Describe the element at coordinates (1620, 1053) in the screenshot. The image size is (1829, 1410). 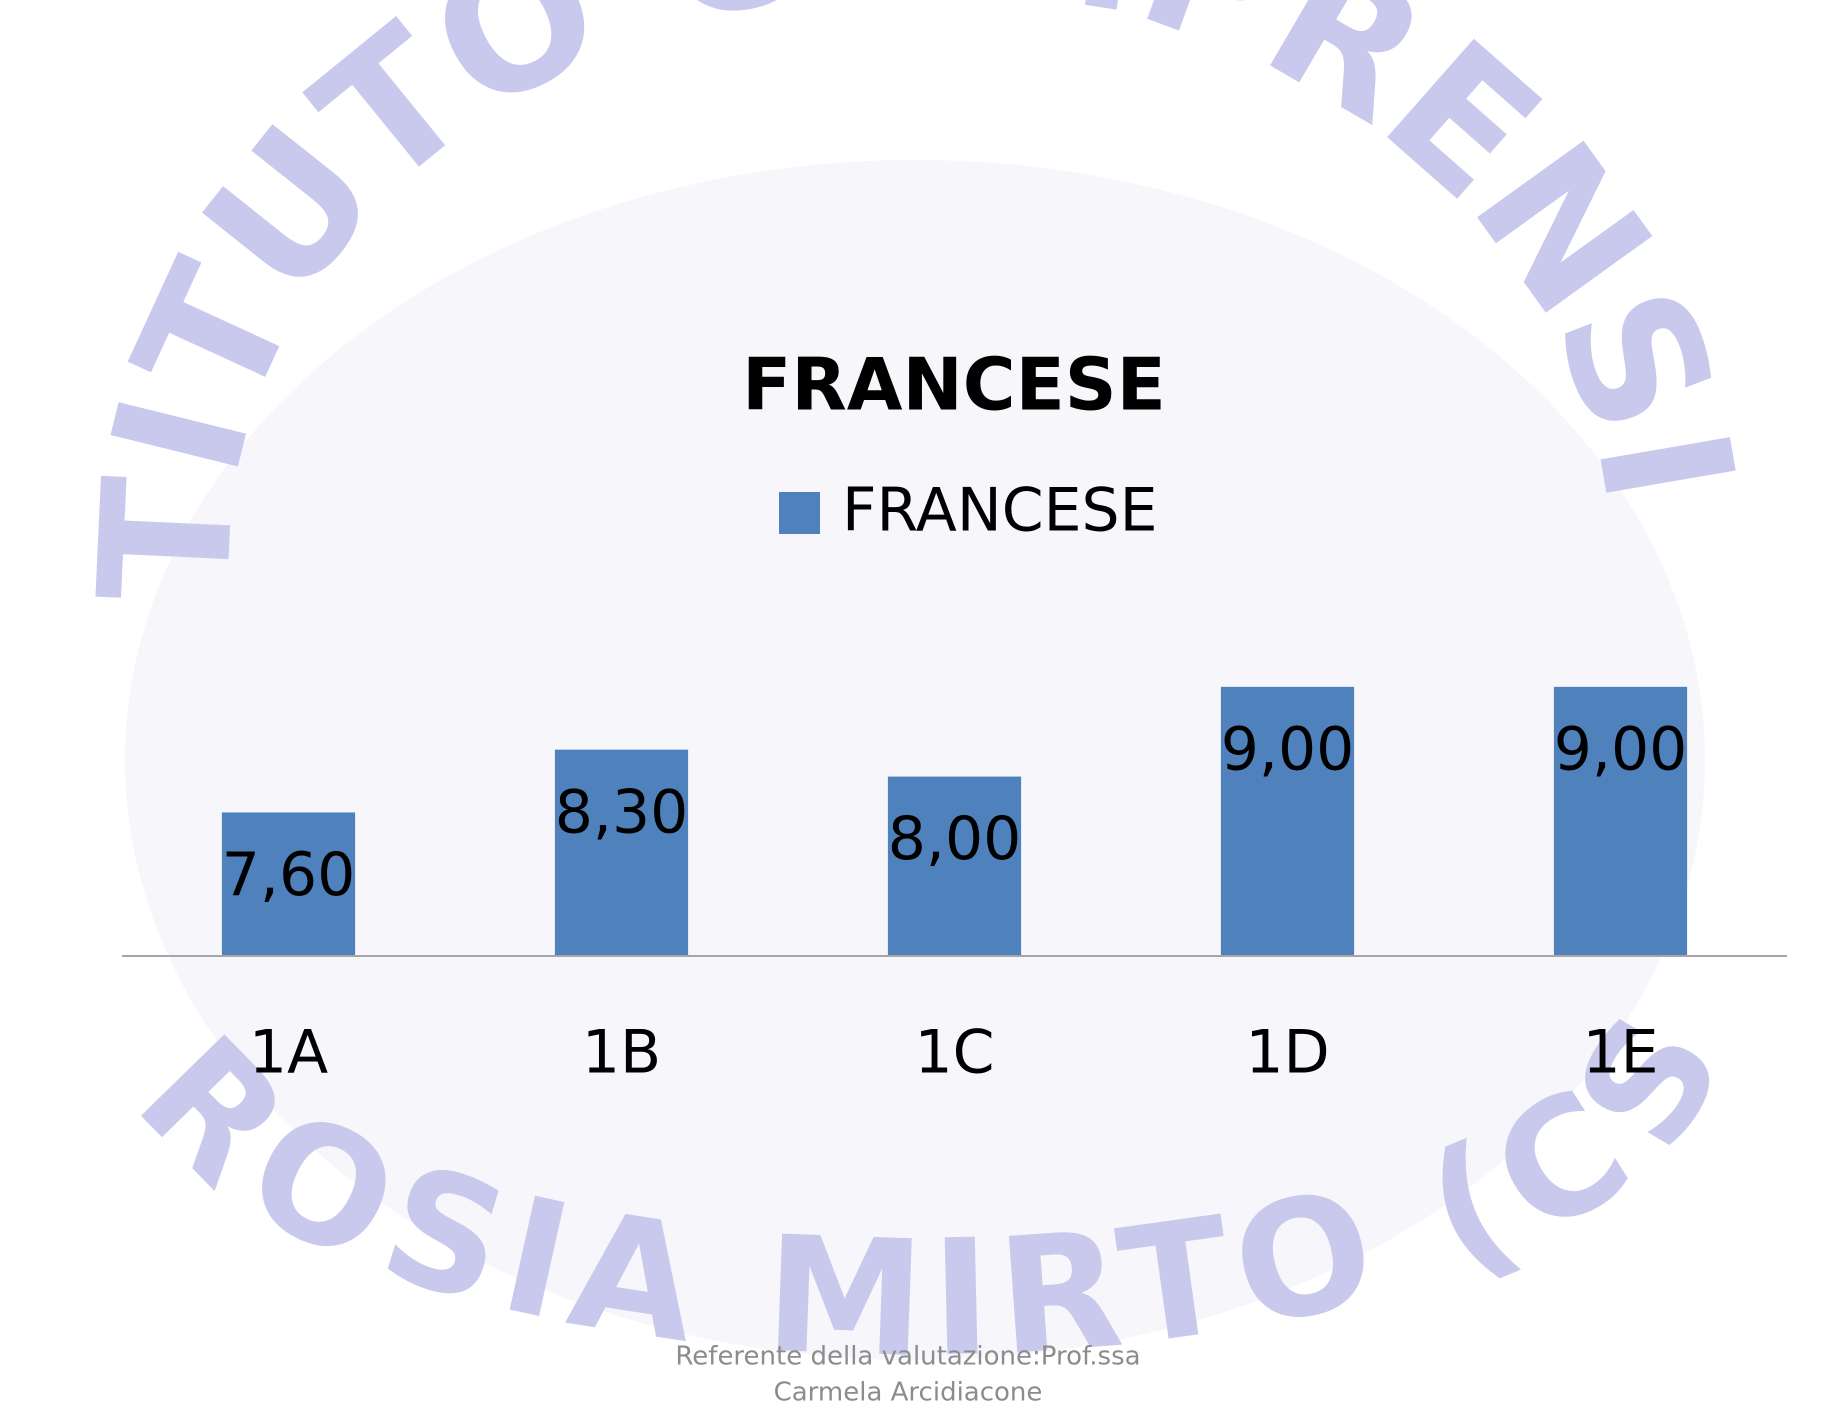
I see `x-tick-label: 1E` at that location.